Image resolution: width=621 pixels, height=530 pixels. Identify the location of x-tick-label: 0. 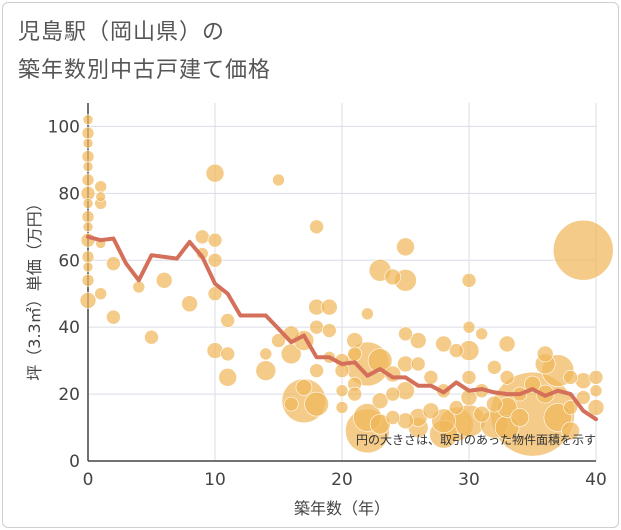
(88, 480).